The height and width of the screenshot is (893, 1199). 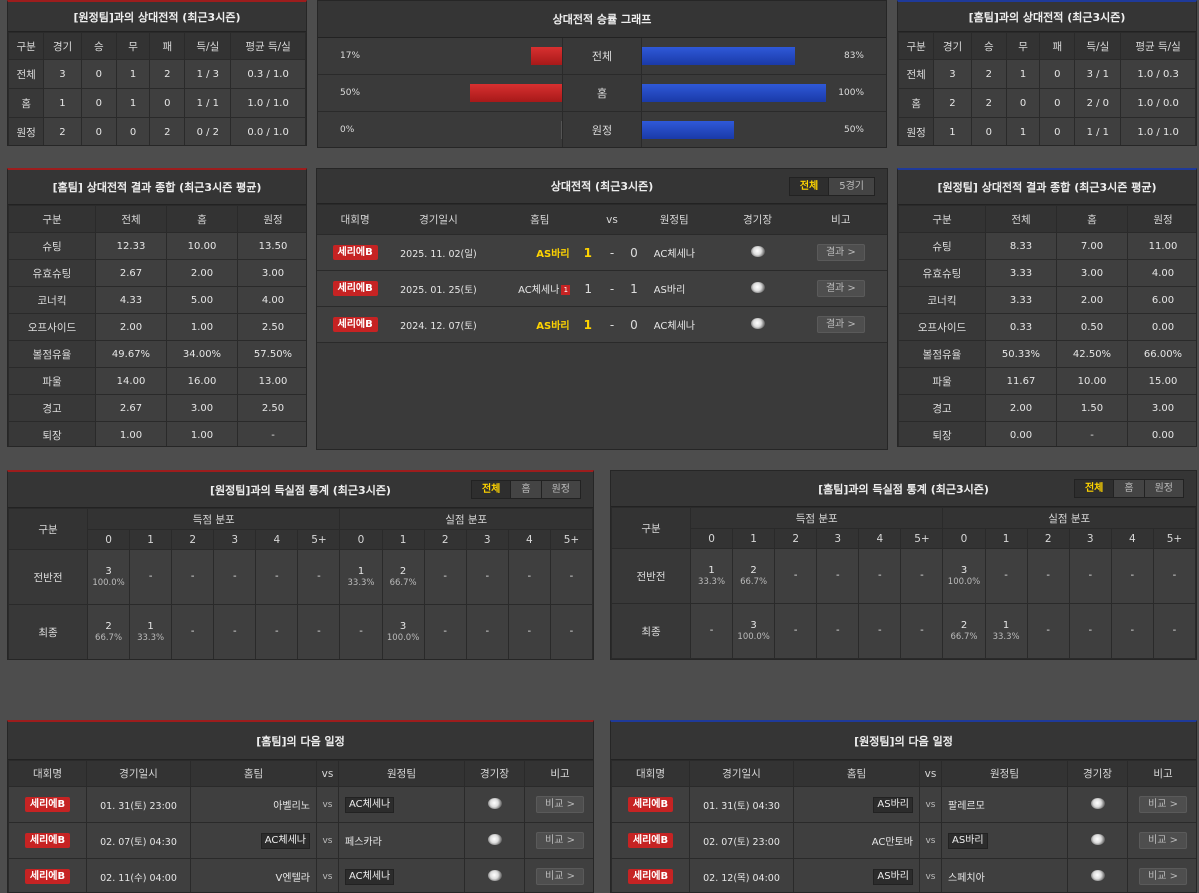 I want to click on count-value: 3, so click(x=108, y=571).